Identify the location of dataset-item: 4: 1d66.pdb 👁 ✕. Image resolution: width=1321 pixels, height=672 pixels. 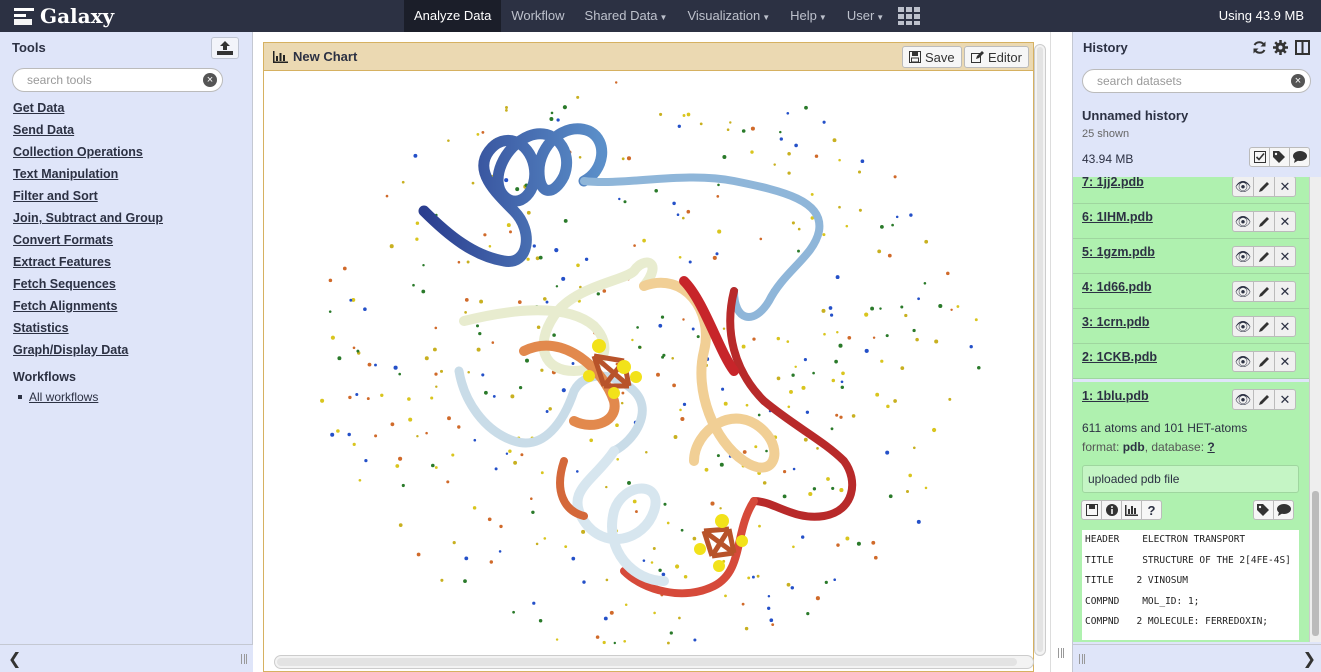
(1191, 291).